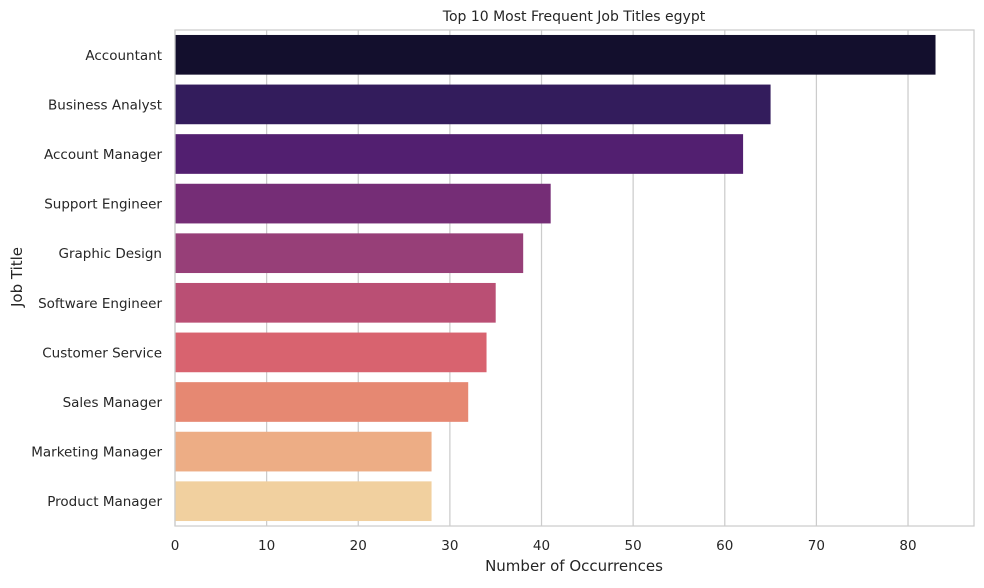 The height and width of the screenshot is (588, 984). Describe the element at coordinates (574, 566) in the screenshot. I see `x-axis-label: Number of Occurrences` at that location.